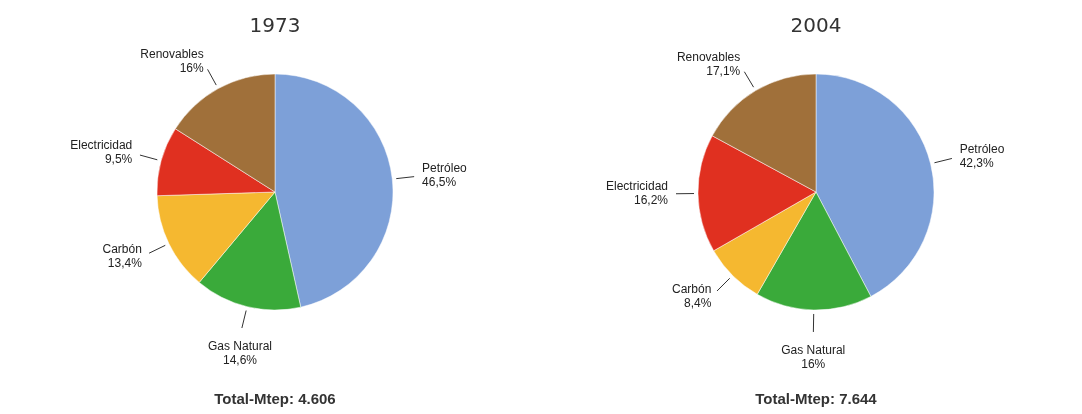 The height and width of the screenshot is (414, 1082). What do you see at coordinates (275, 25) in the screenshot?
I see `chart-title: 1973` at bounding box center [275, 25].